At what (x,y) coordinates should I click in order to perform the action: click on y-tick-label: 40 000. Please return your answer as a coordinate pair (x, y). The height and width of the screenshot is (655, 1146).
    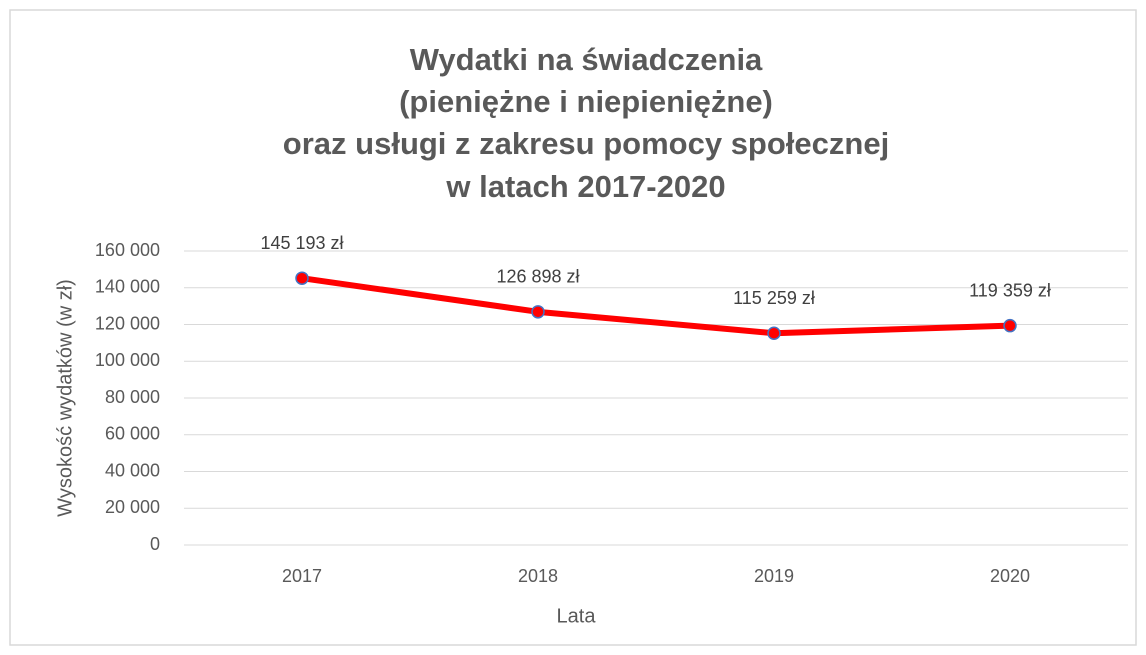
    Looking at the image, I should click on (132, 470).